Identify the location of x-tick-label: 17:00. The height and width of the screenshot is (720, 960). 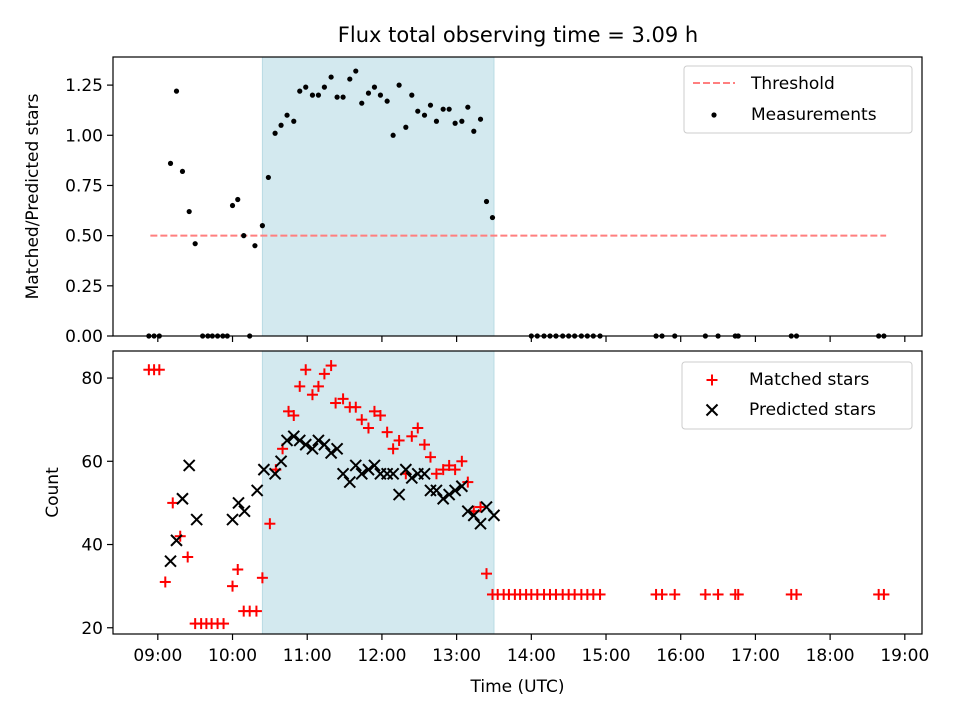
(755, 656).